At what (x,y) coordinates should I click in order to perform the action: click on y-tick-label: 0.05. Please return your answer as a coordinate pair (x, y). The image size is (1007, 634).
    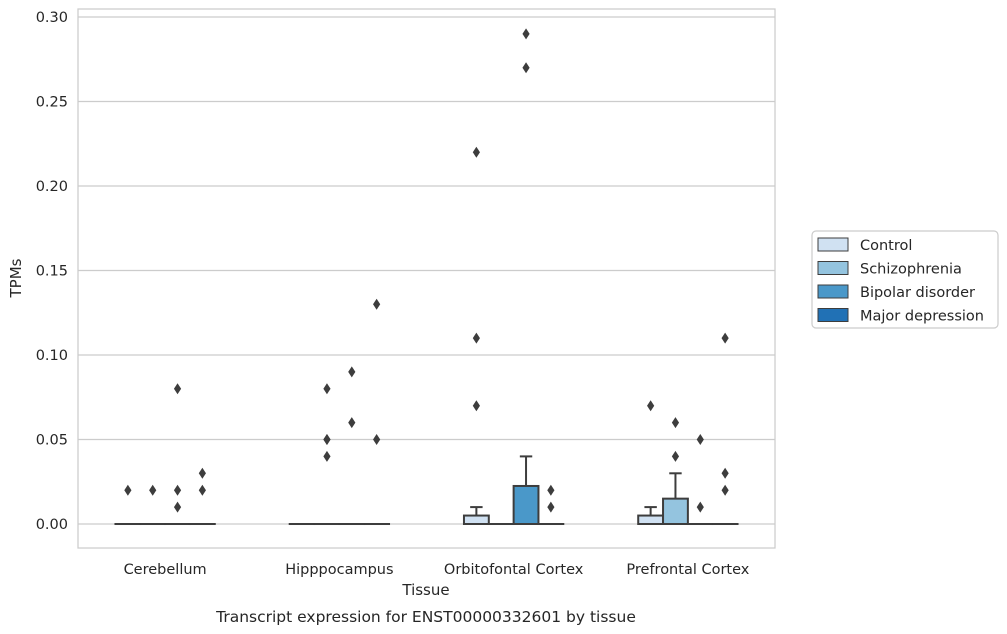
    Looking at the image, I should click on (52, 441).